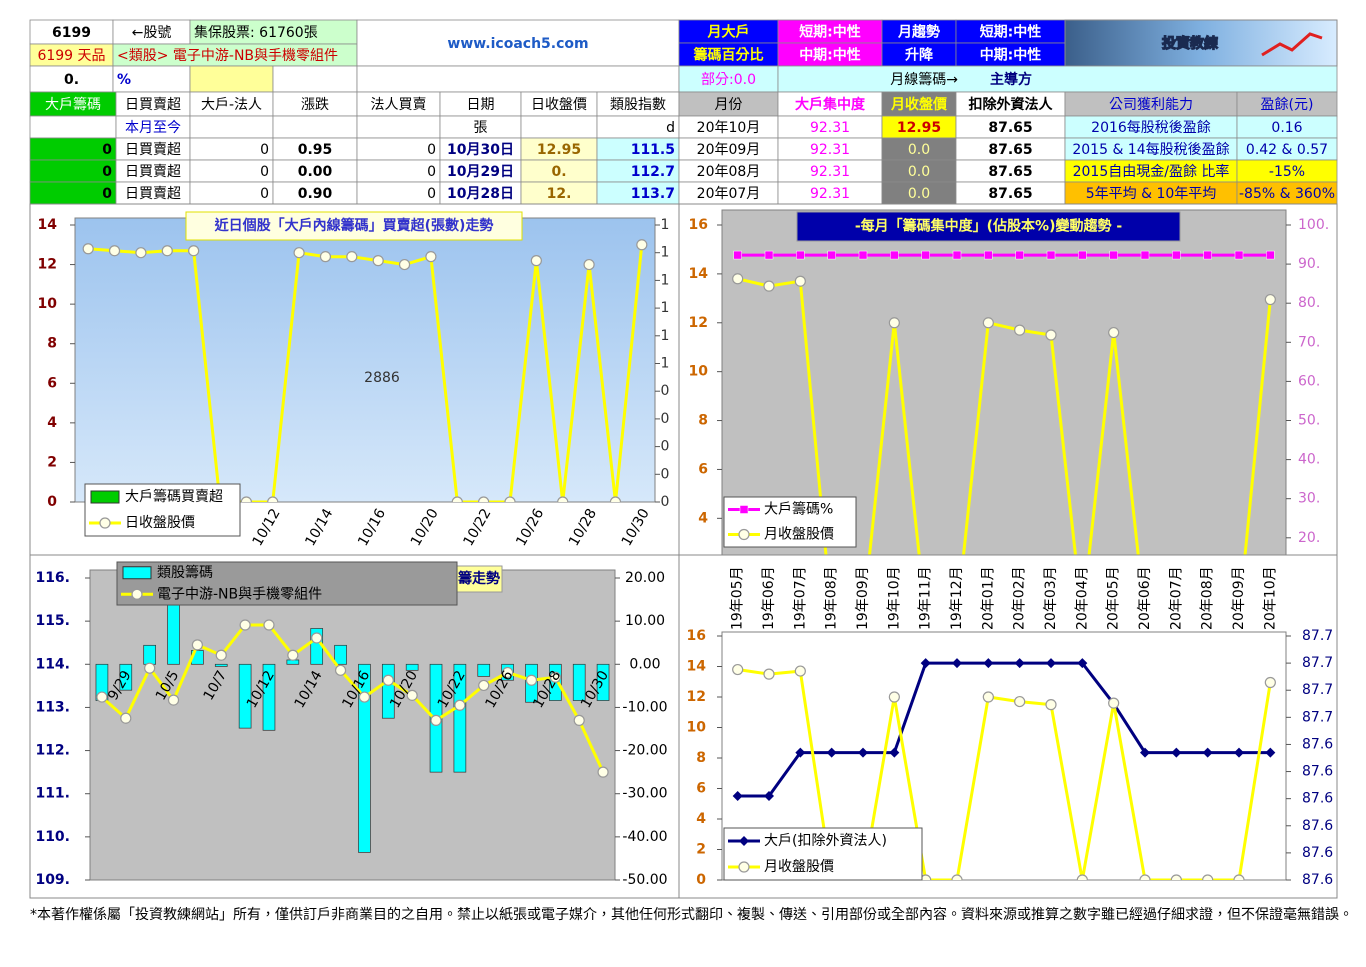 Image resolution: width=1366 pixels, height=967 pixels. What do you see at coordinates (480, 194) in the screenshot?
I see `cell-text: 10月28日` at bounding box center [480, 194].